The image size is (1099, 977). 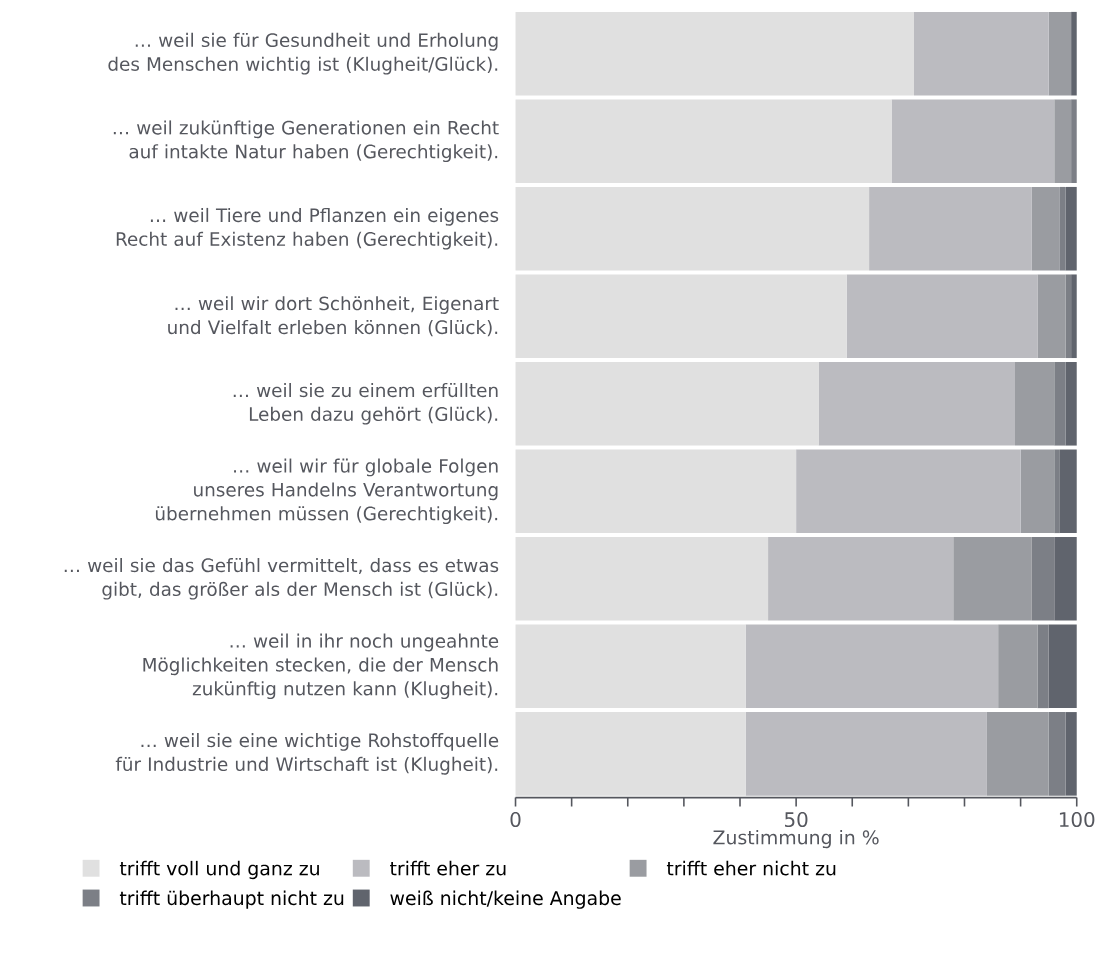 I want to click on y-tick-label: … weil sie zu einem erfüllten Leben dazu gehört (Glück)., so click(x=365, y=403).